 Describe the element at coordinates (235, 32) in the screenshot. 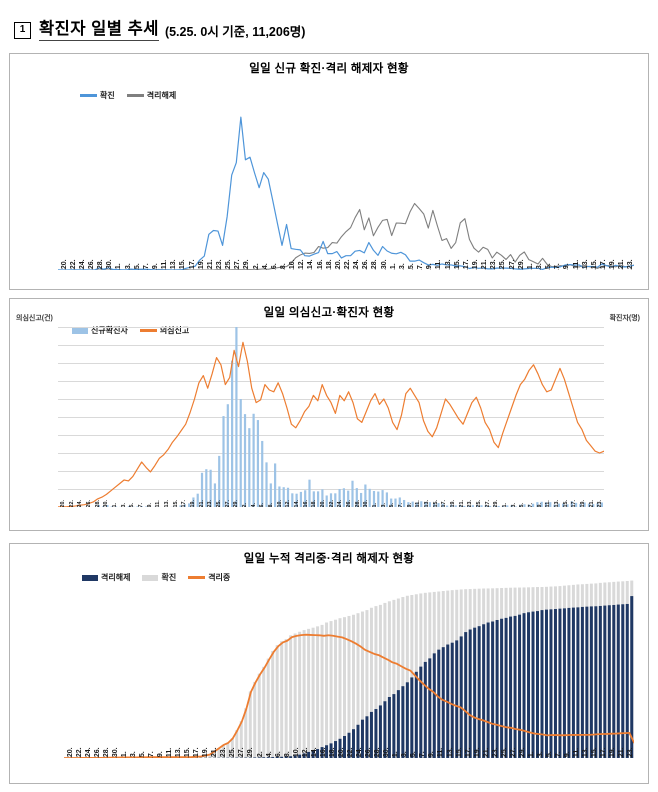

I see `page-subtitle: (5.25. 0시 기준, 11,206명)` at that location.